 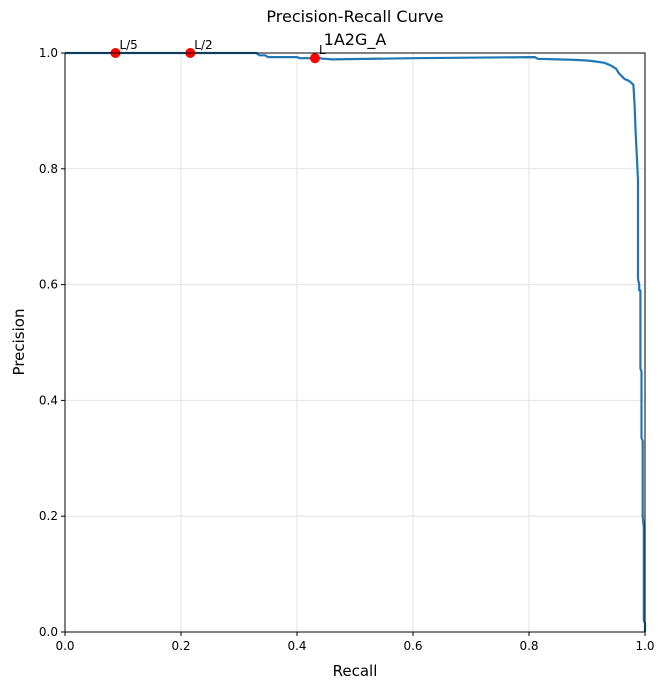 I want to click on x-tick-label: 0.2, so click(x=180, y=646).